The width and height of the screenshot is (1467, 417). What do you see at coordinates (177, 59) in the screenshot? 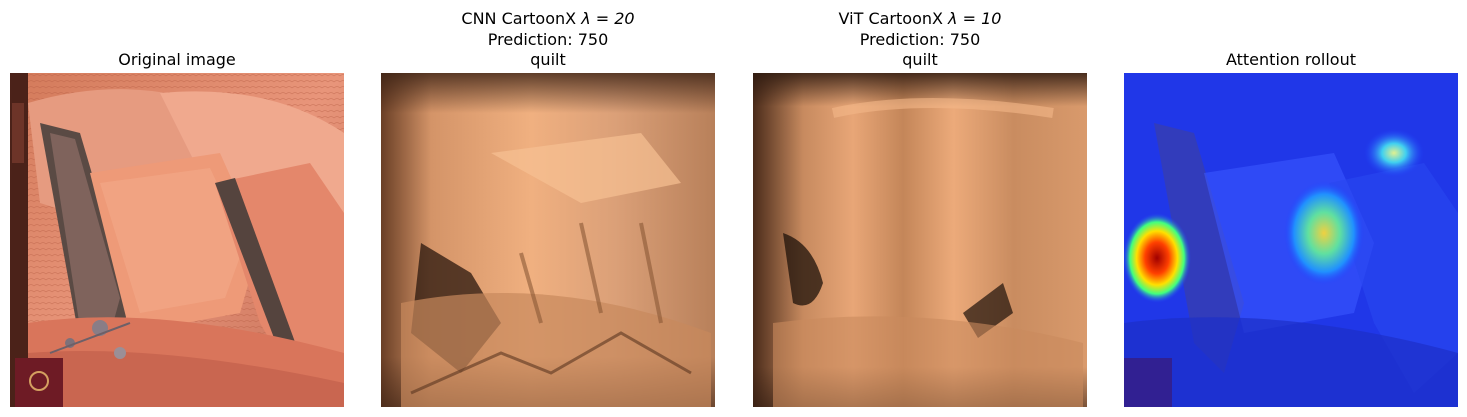
I see `panel-title: Original image` at bounding box center [177, 59].